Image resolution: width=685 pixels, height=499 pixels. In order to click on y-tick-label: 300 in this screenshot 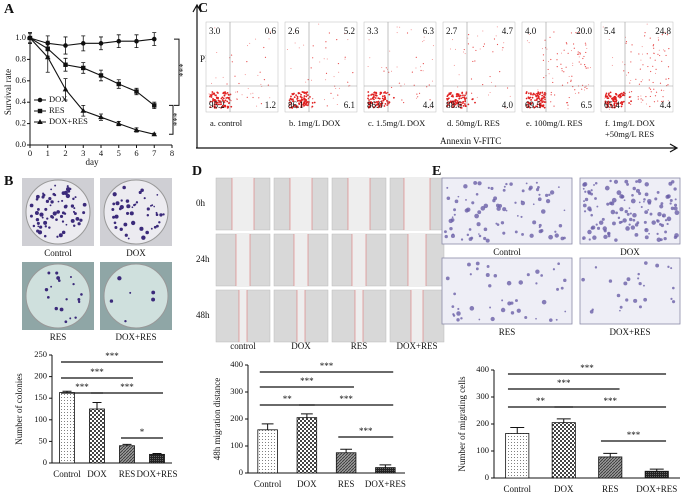, I will do `click(236, 391)`.